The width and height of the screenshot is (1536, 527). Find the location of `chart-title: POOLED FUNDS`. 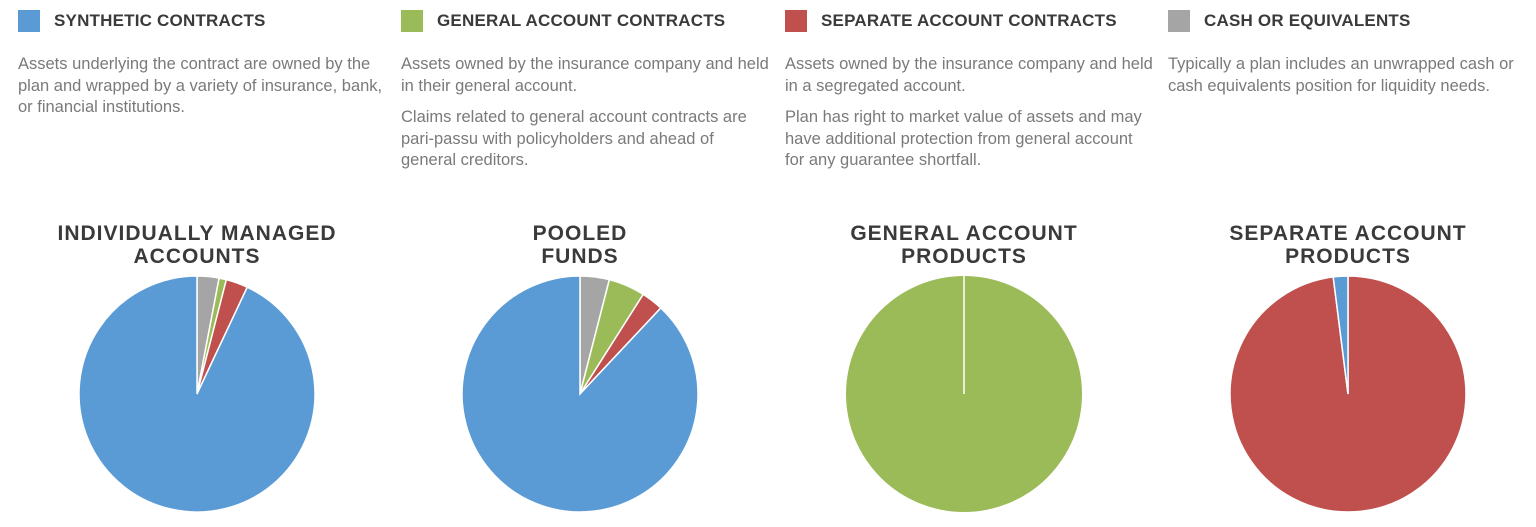

chart-title: POOLED FUNDS is located at coordinates (580, 245).